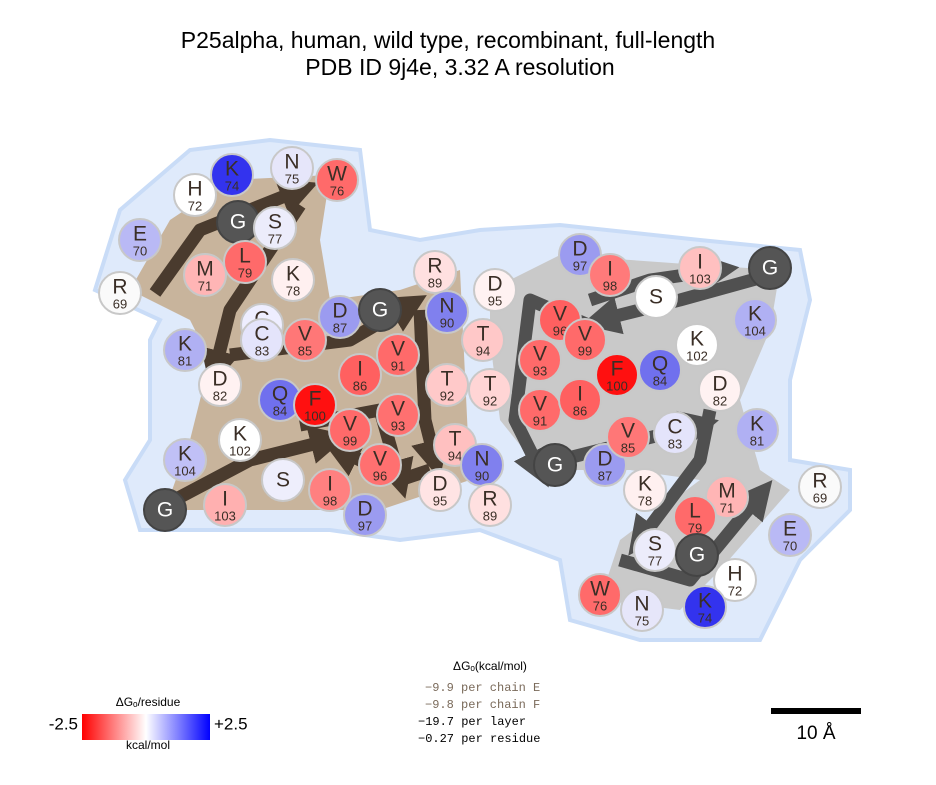 This screenshot has height=785, width=936. Describe the element at coordinates (790, 545) in the screenshot. I see `residue-number: 70` at that location.